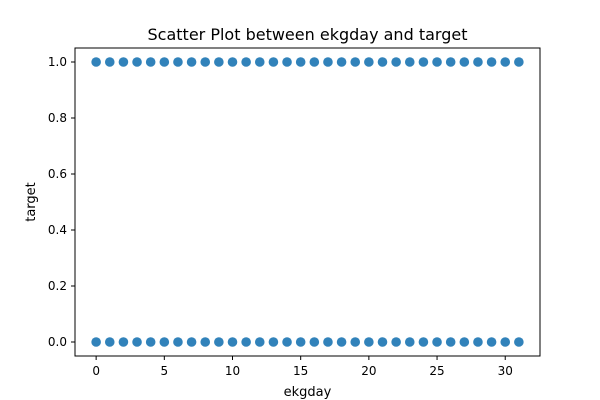  I want to click on x-tick-label: 0, so click(96, 371).